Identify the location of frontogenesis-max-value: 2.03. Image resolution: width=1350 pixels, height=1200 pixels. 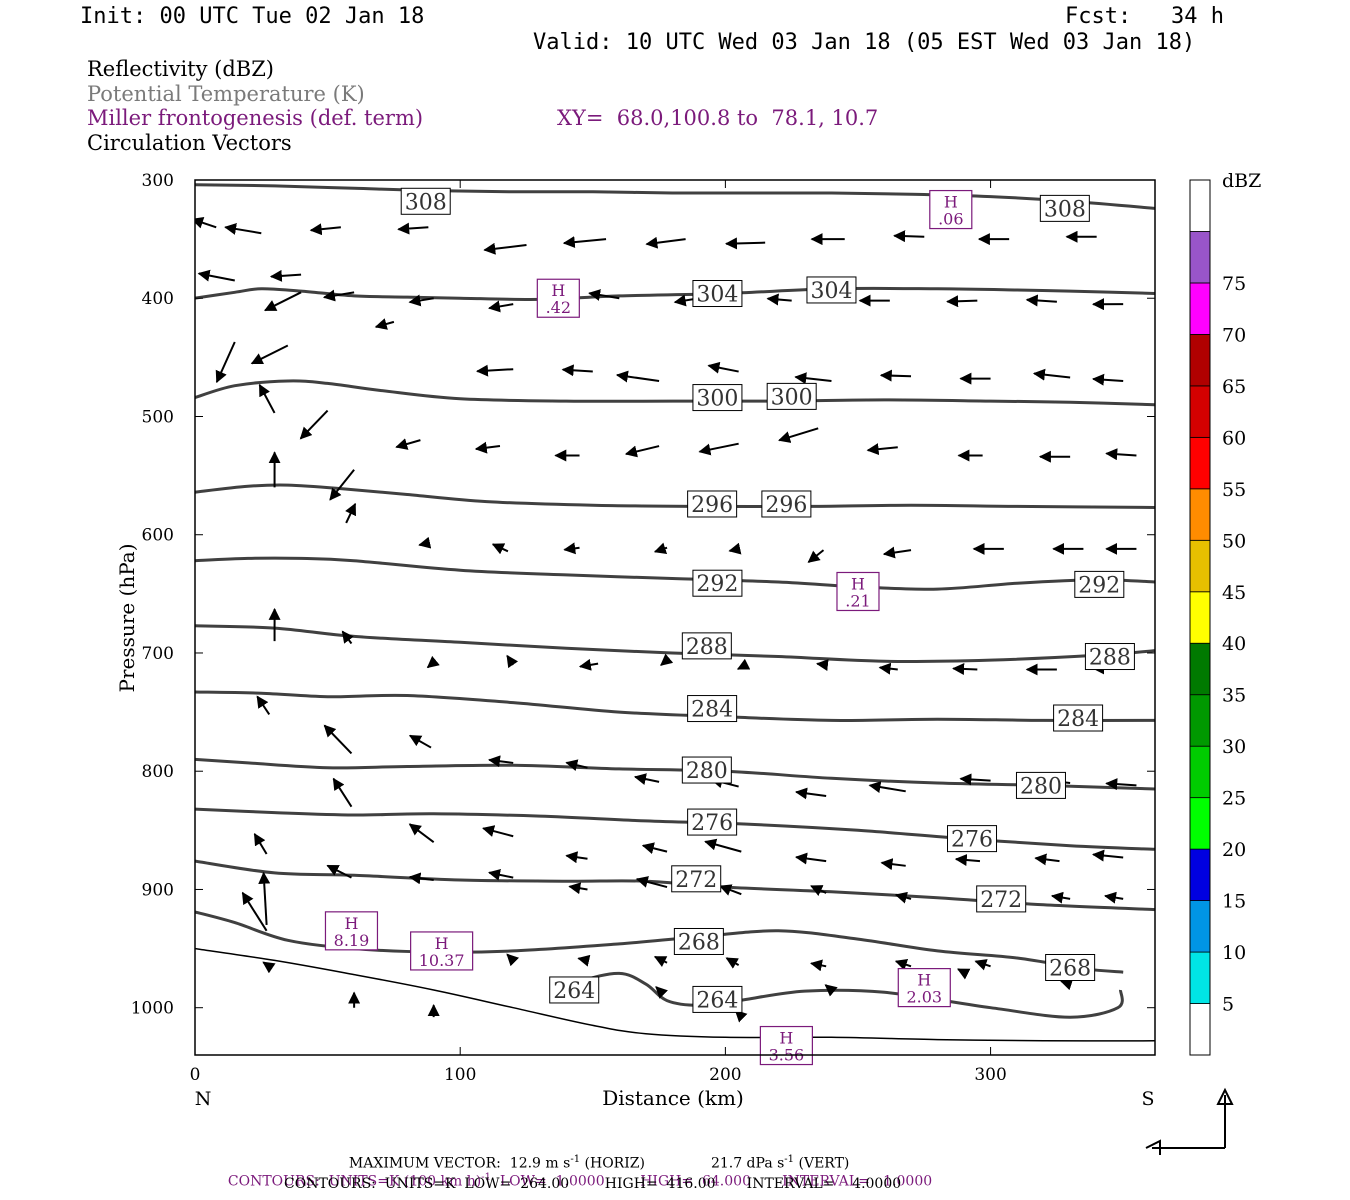
(924, 997).